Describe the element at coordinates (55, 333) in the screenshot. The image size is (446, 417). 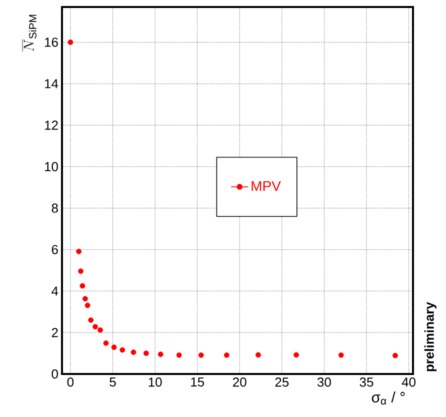
I see `y-tick-label: 2` at that location.